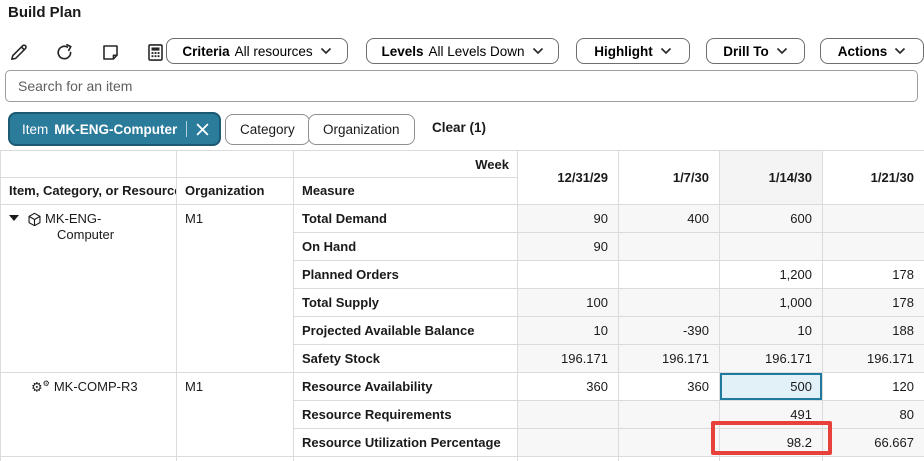 The image size is (924, 461). Describe the element at coordinates (771, 274) in the screenshot. I see `cell: 1,200` at that location.